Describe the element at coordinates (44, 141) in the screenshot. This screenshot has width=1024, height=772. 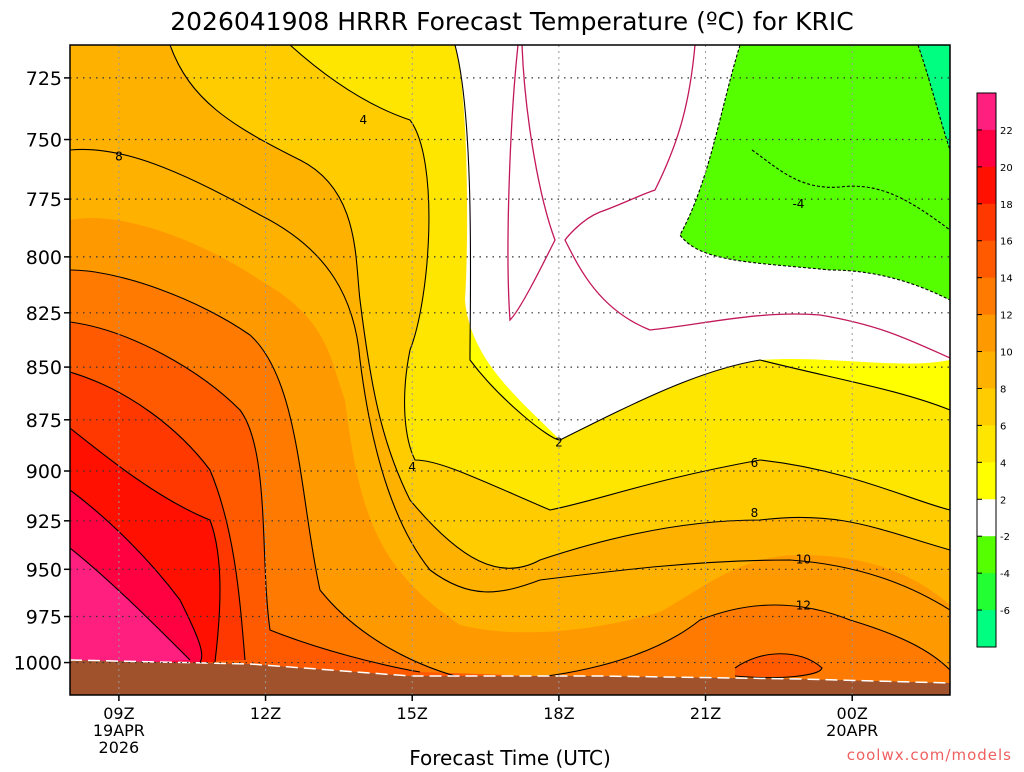
I see `y-tick-label: 750` at that location.